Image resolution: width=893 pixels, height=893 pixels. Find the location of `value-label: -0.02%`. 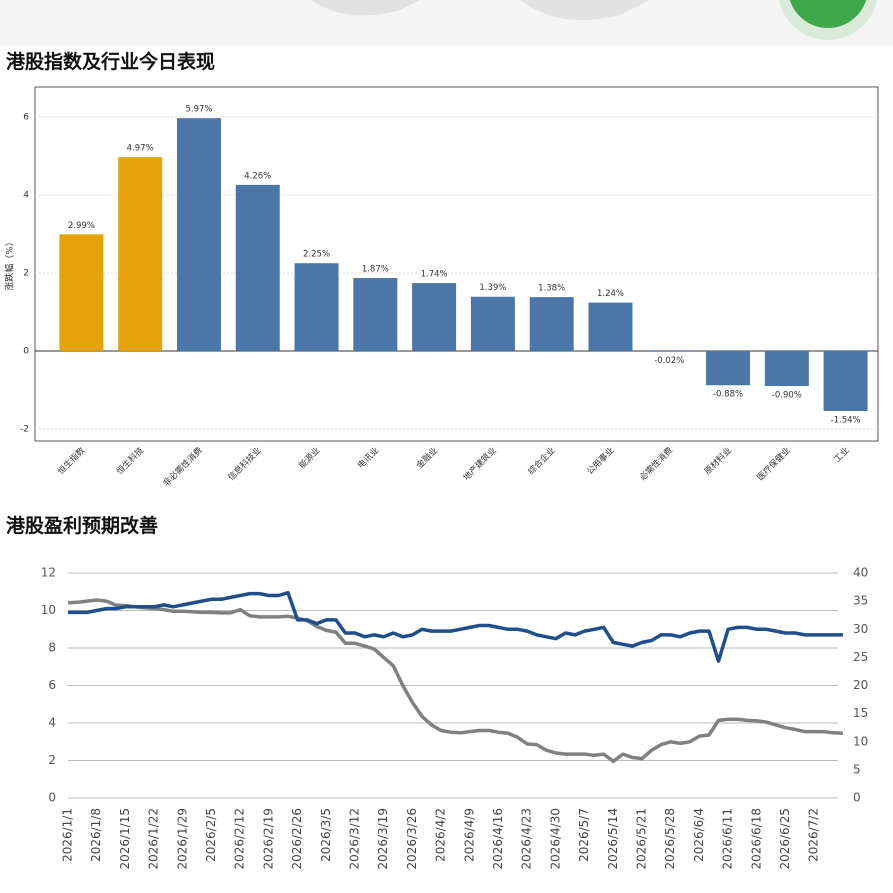

value-label: -0.02% is located at coordinates (669, 361).